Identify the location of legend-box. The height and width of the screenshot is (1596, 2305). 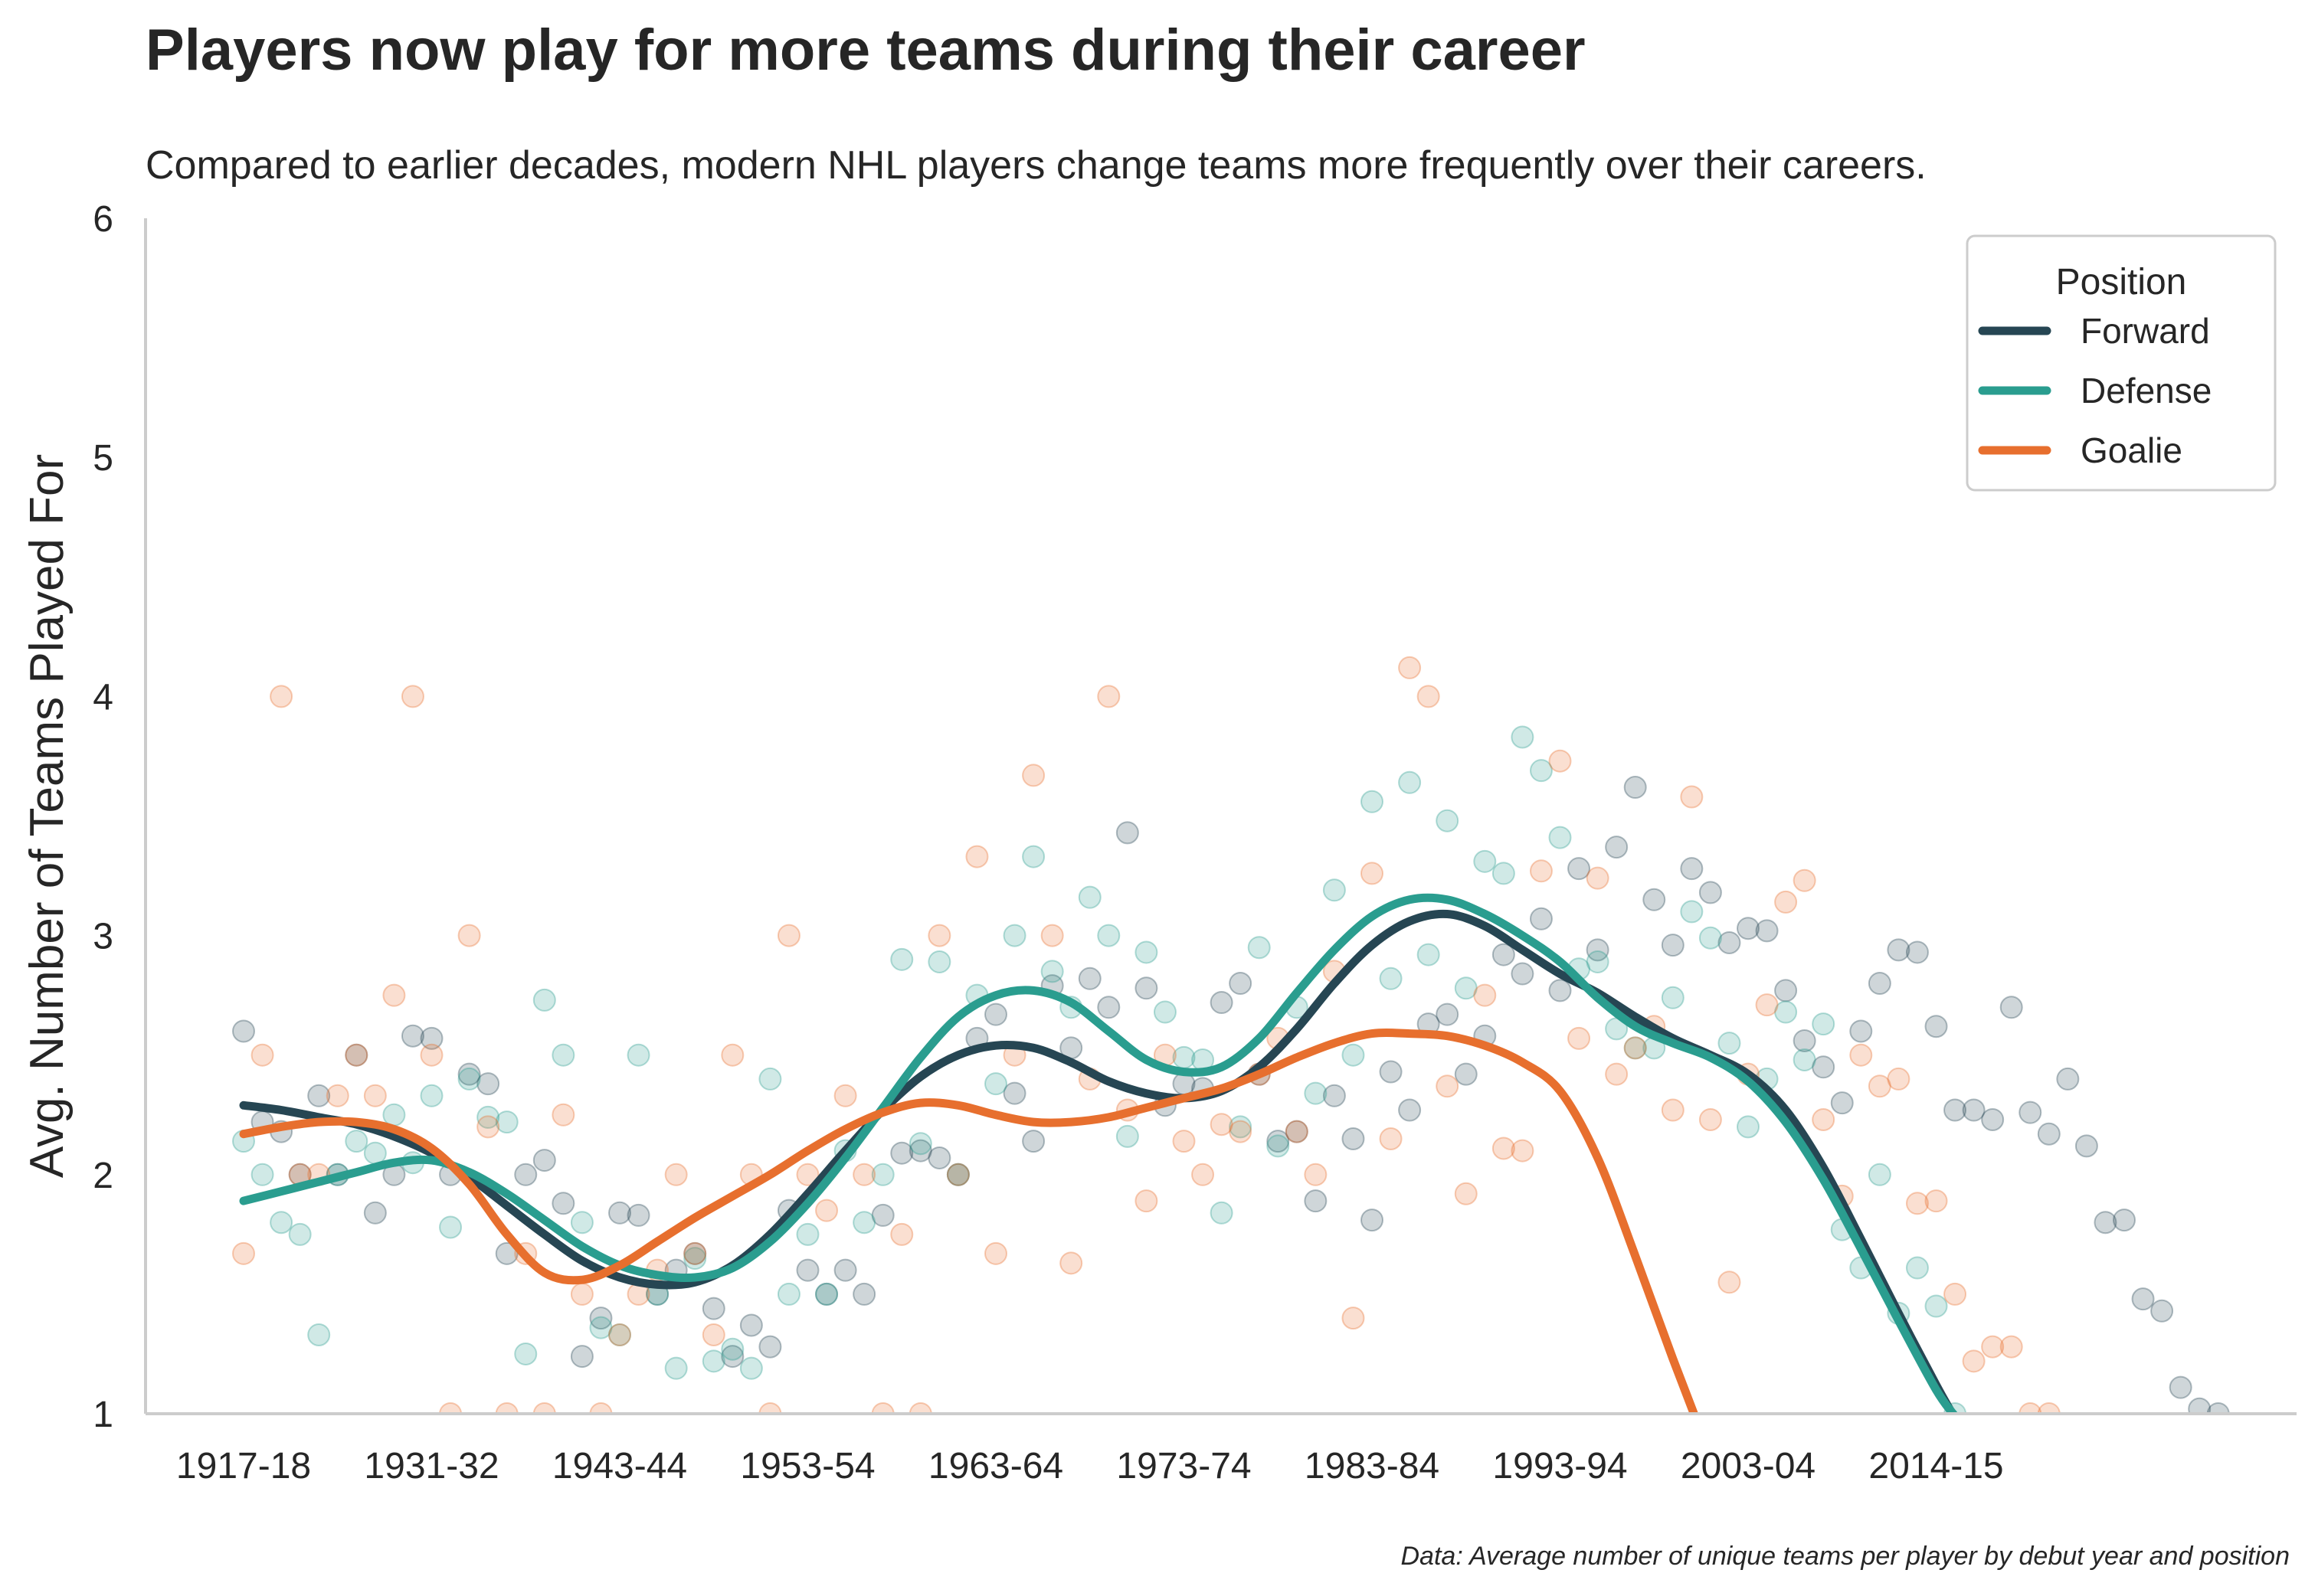
(2121, 363).